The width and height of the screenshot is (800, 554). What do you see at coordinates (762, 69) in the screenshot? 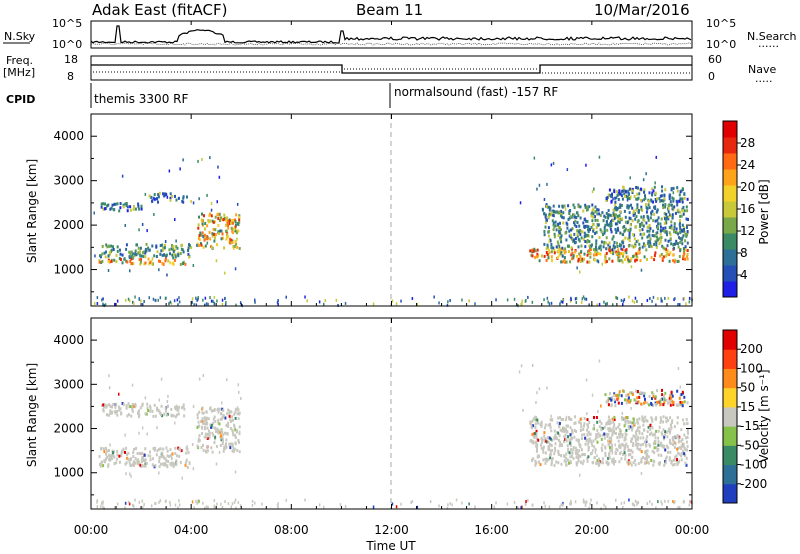
I see `nave-label: Nave` at bounding box center [762, 69].